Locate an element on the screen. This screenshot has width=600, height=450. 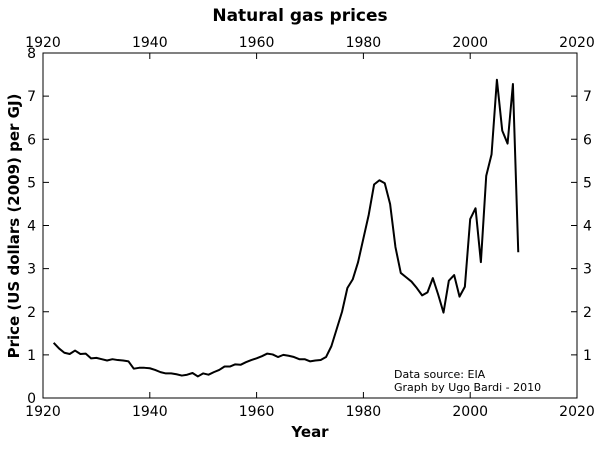
y-tick-label-right: 4 is located at coordinates (587, 227).